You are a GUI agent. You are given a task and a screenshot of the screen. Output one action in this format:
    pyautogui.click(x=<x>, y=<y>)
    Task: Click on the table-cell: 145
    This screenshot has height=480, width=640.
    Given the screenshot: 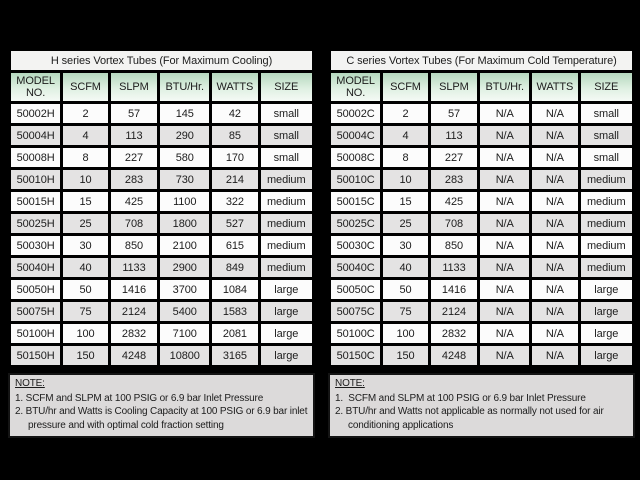 What is the action you would take?
    pyautogui.click(x=185, y=113)
    